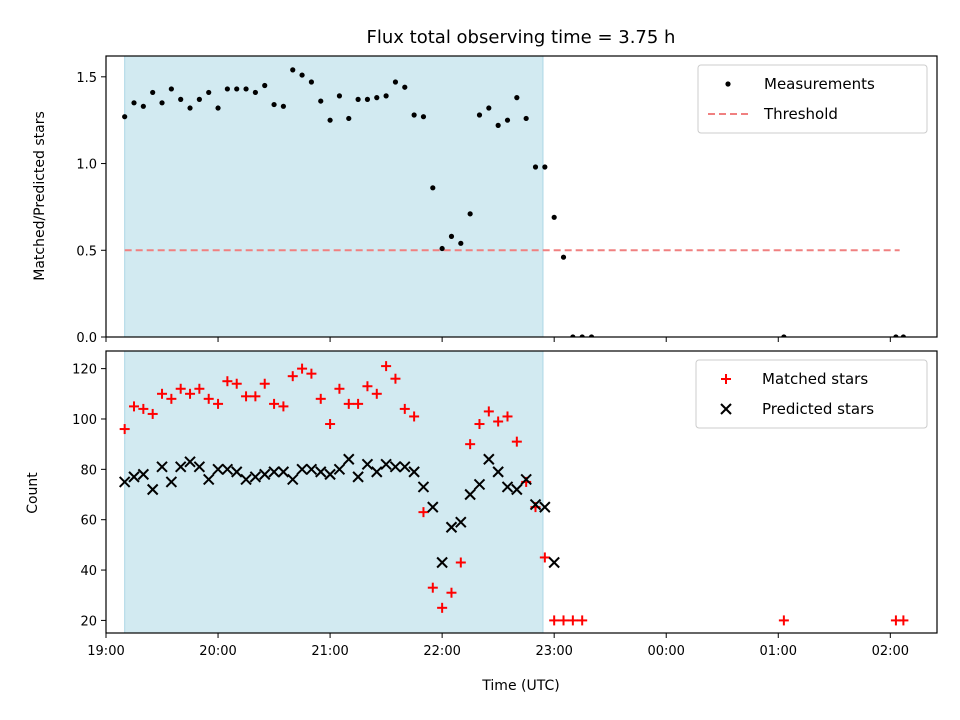 This screenshot has width=960, height=720. Describe the element at coordinates (818, 409) in the screenshot. I see `legend-label: Predicted stars` at that location.